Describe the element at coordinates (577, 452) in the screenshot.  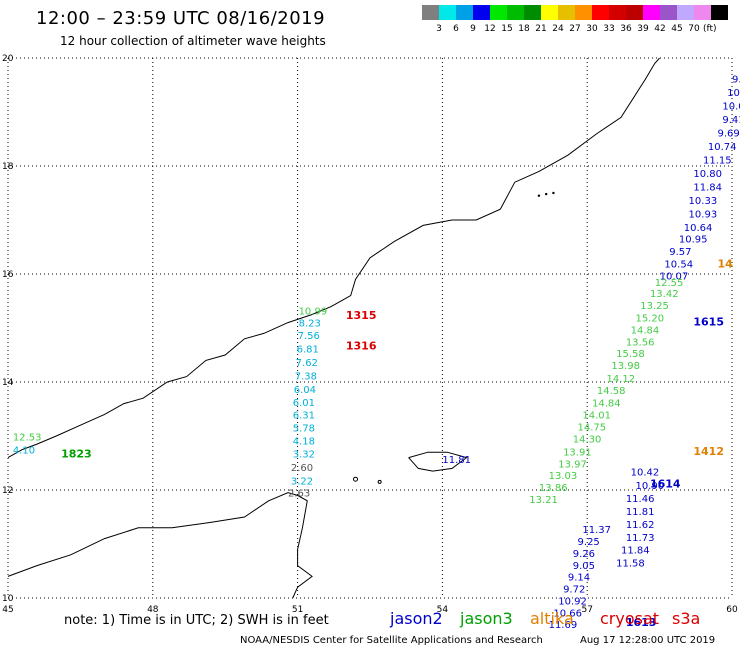
I see `wave-height-value: 13.91` at that location.